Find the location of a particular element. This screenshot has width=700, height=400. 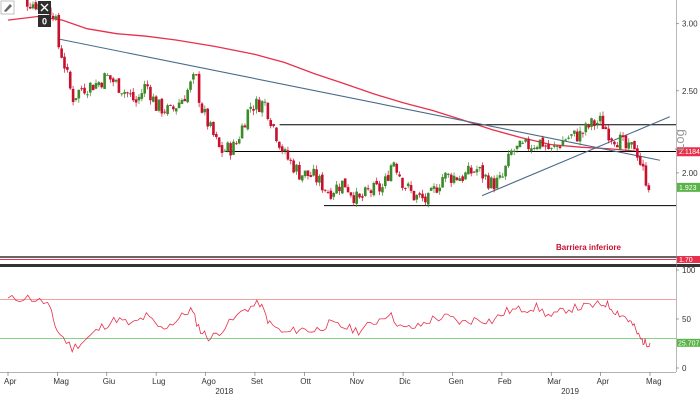

pencil-icon is located at coordinates (8, 8).